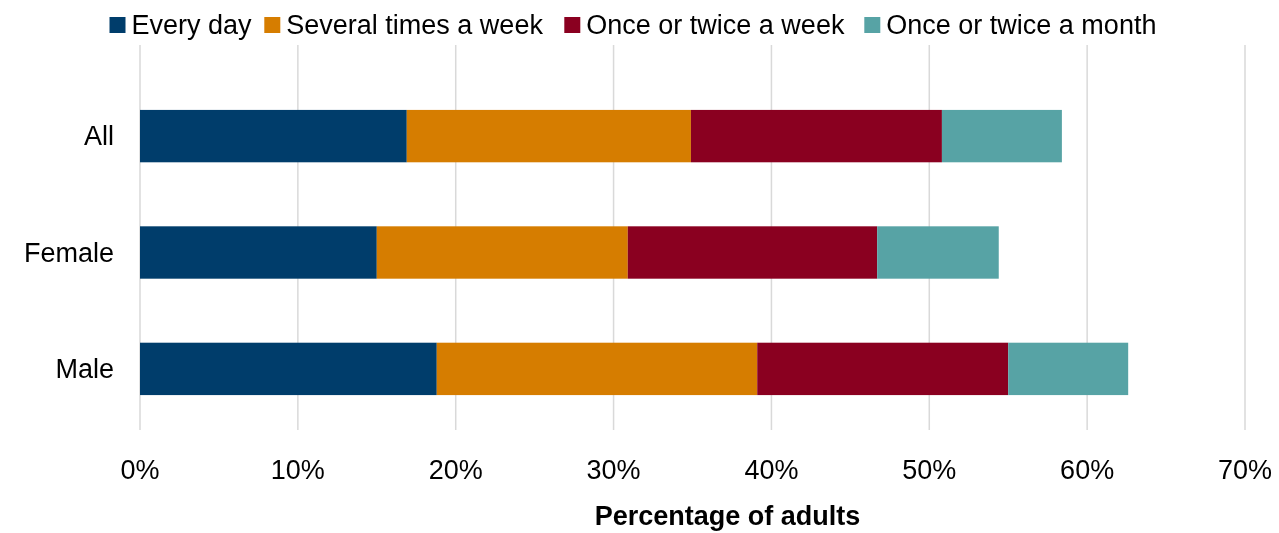  Describe the element at coordinates (68, 252) in the screenshot. I see `y-tick-label: Female` at that location.